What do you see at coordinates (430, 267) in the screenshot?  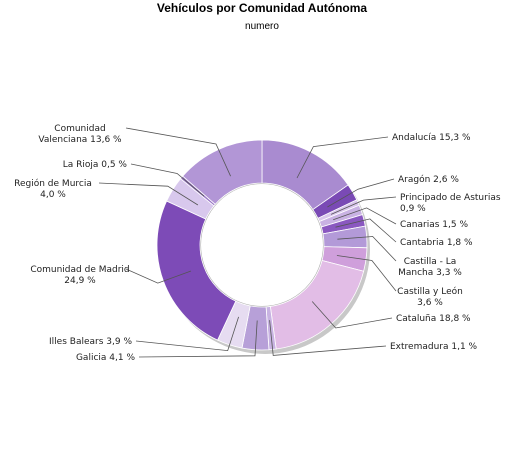 I see `slice-label: Castilla - La Mancha 3,3 %` at bounding box center [430, 267].